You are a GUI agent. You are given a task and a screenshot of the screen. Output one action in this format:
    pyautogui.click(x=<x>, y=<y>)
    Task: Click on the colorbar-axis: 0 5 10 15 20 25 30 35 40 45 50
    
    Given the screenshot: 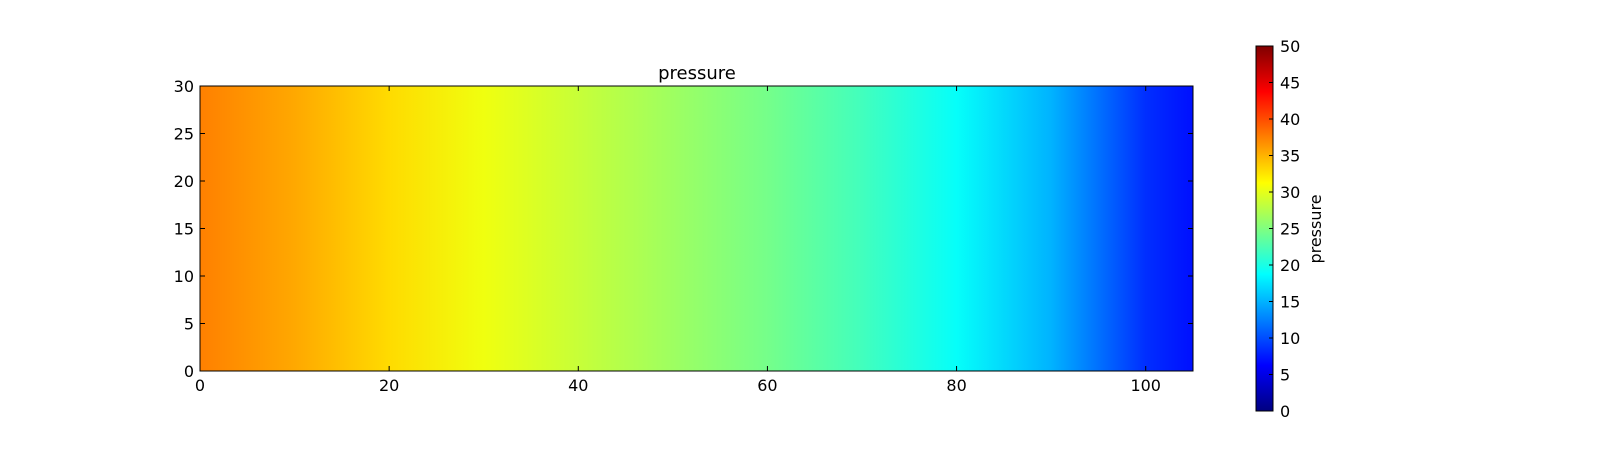 What is the action you would take?
    pyautogui.click(x=1284, y=229)
    